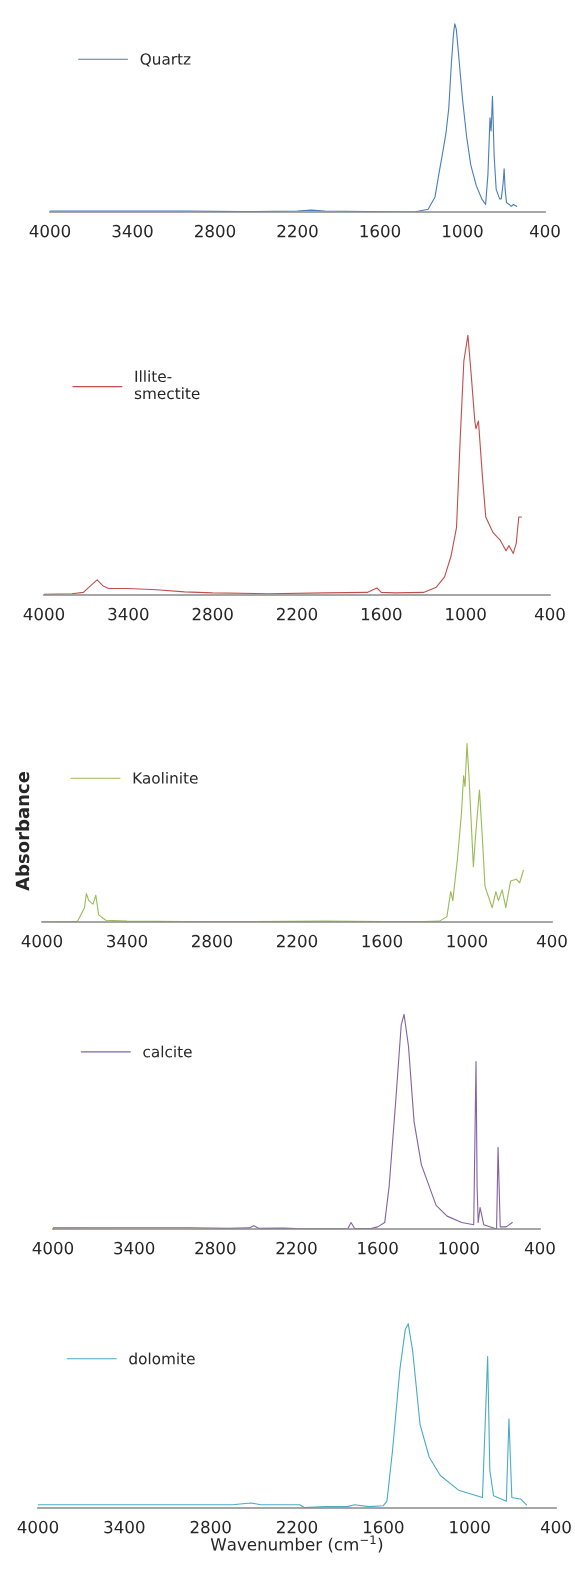 This screenshot has width=575, height=1585. What do you see at coordinates (165, 60) in the screenshot?
I see `legend-label: Quartz` at bounding box center [165, 60].